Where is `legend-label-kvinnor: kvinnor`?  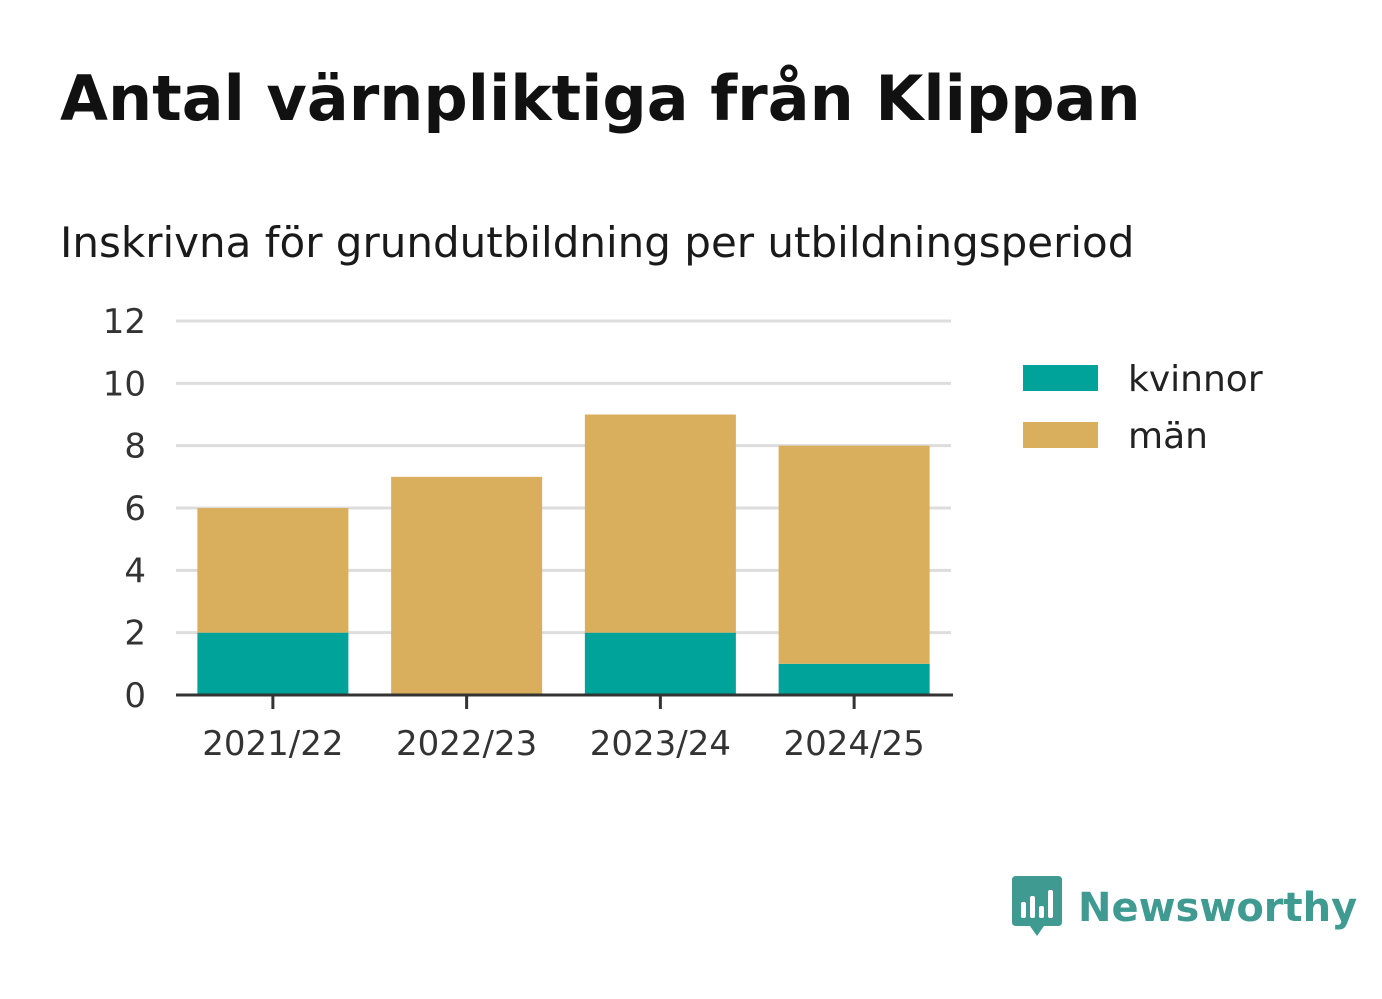
legend-label-kvinnor: kvinnor is located at coordinates (1195, 379).